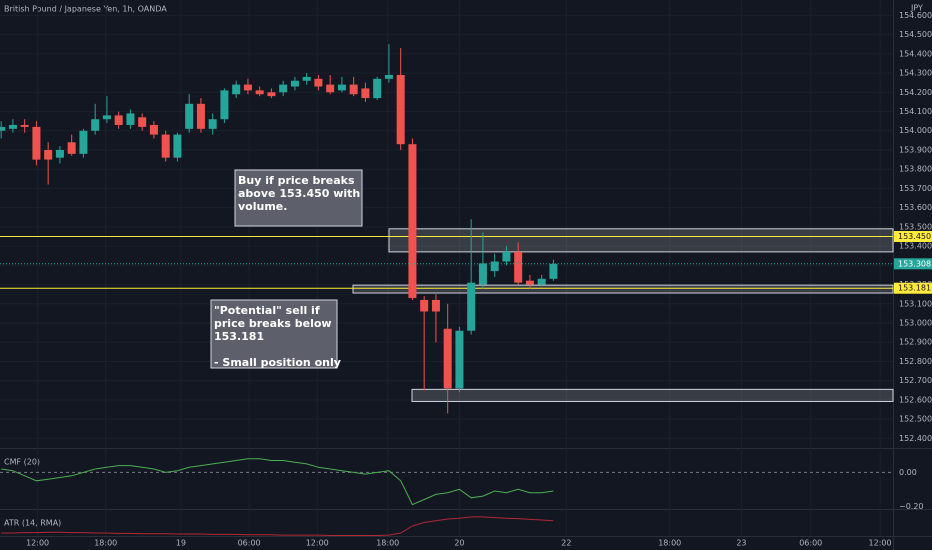 This screenshot has height=550, width=932. Describe the element at coordinates (267, 310) in the screenshot. I see `annotation-text: "Potential" sell if` at that location.